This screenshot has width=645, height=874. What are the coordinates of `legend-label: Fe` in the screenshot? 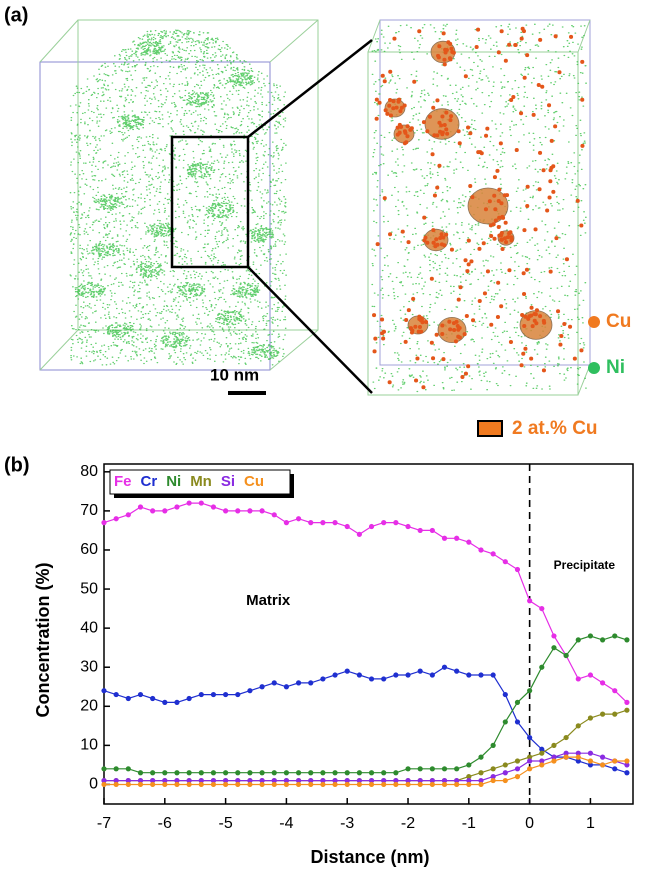 It's located at (123, 481).